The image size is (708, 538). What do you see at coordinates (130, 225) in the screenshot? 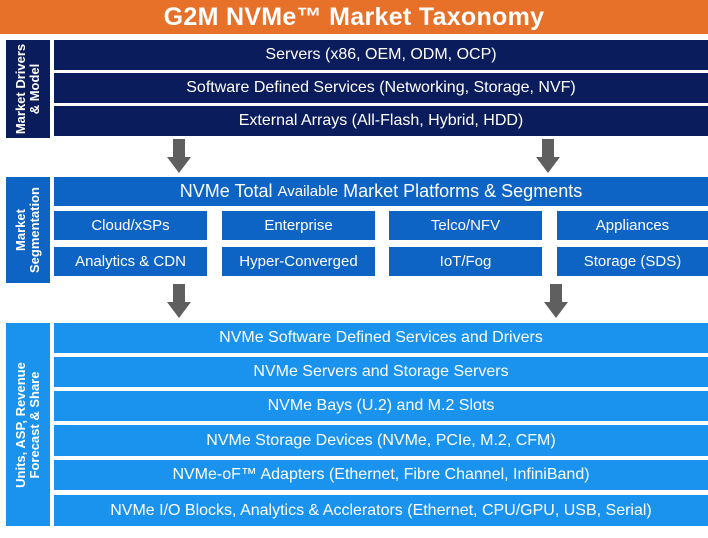
I see `segment-cloud-xsps: Cloud/xSPs` at bounding box center [130, 225].